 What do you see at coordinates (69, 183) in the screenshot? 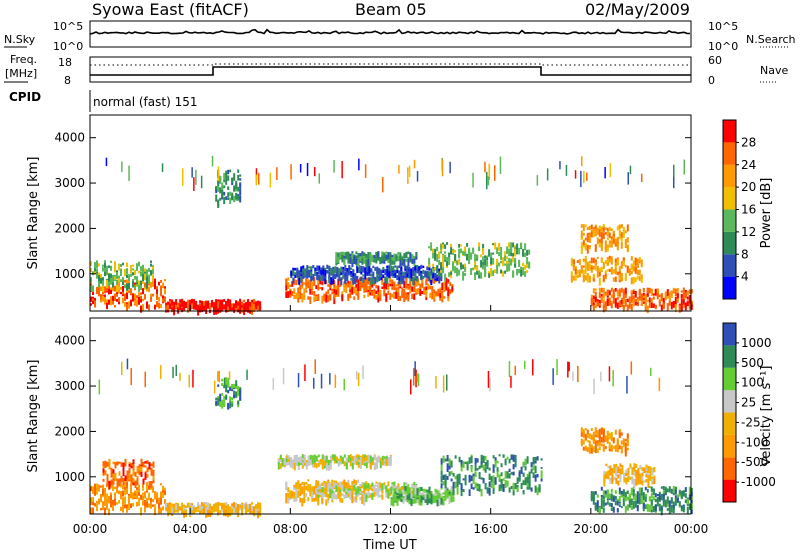
I see `y-tick-label: 3000` at bounding box center [69, 183].